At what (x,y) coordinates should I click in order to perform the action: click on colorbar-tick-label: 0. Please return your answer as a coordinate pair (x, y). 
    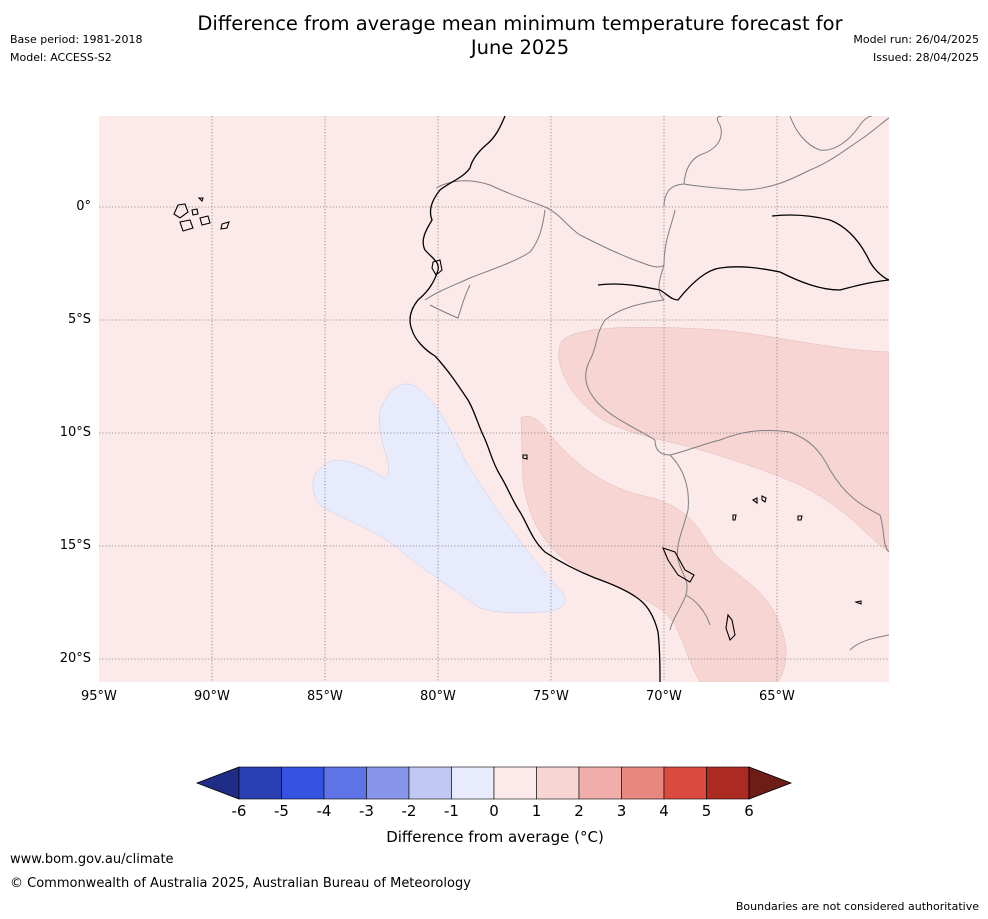
    Looking at the image, I should click on (494, 811).